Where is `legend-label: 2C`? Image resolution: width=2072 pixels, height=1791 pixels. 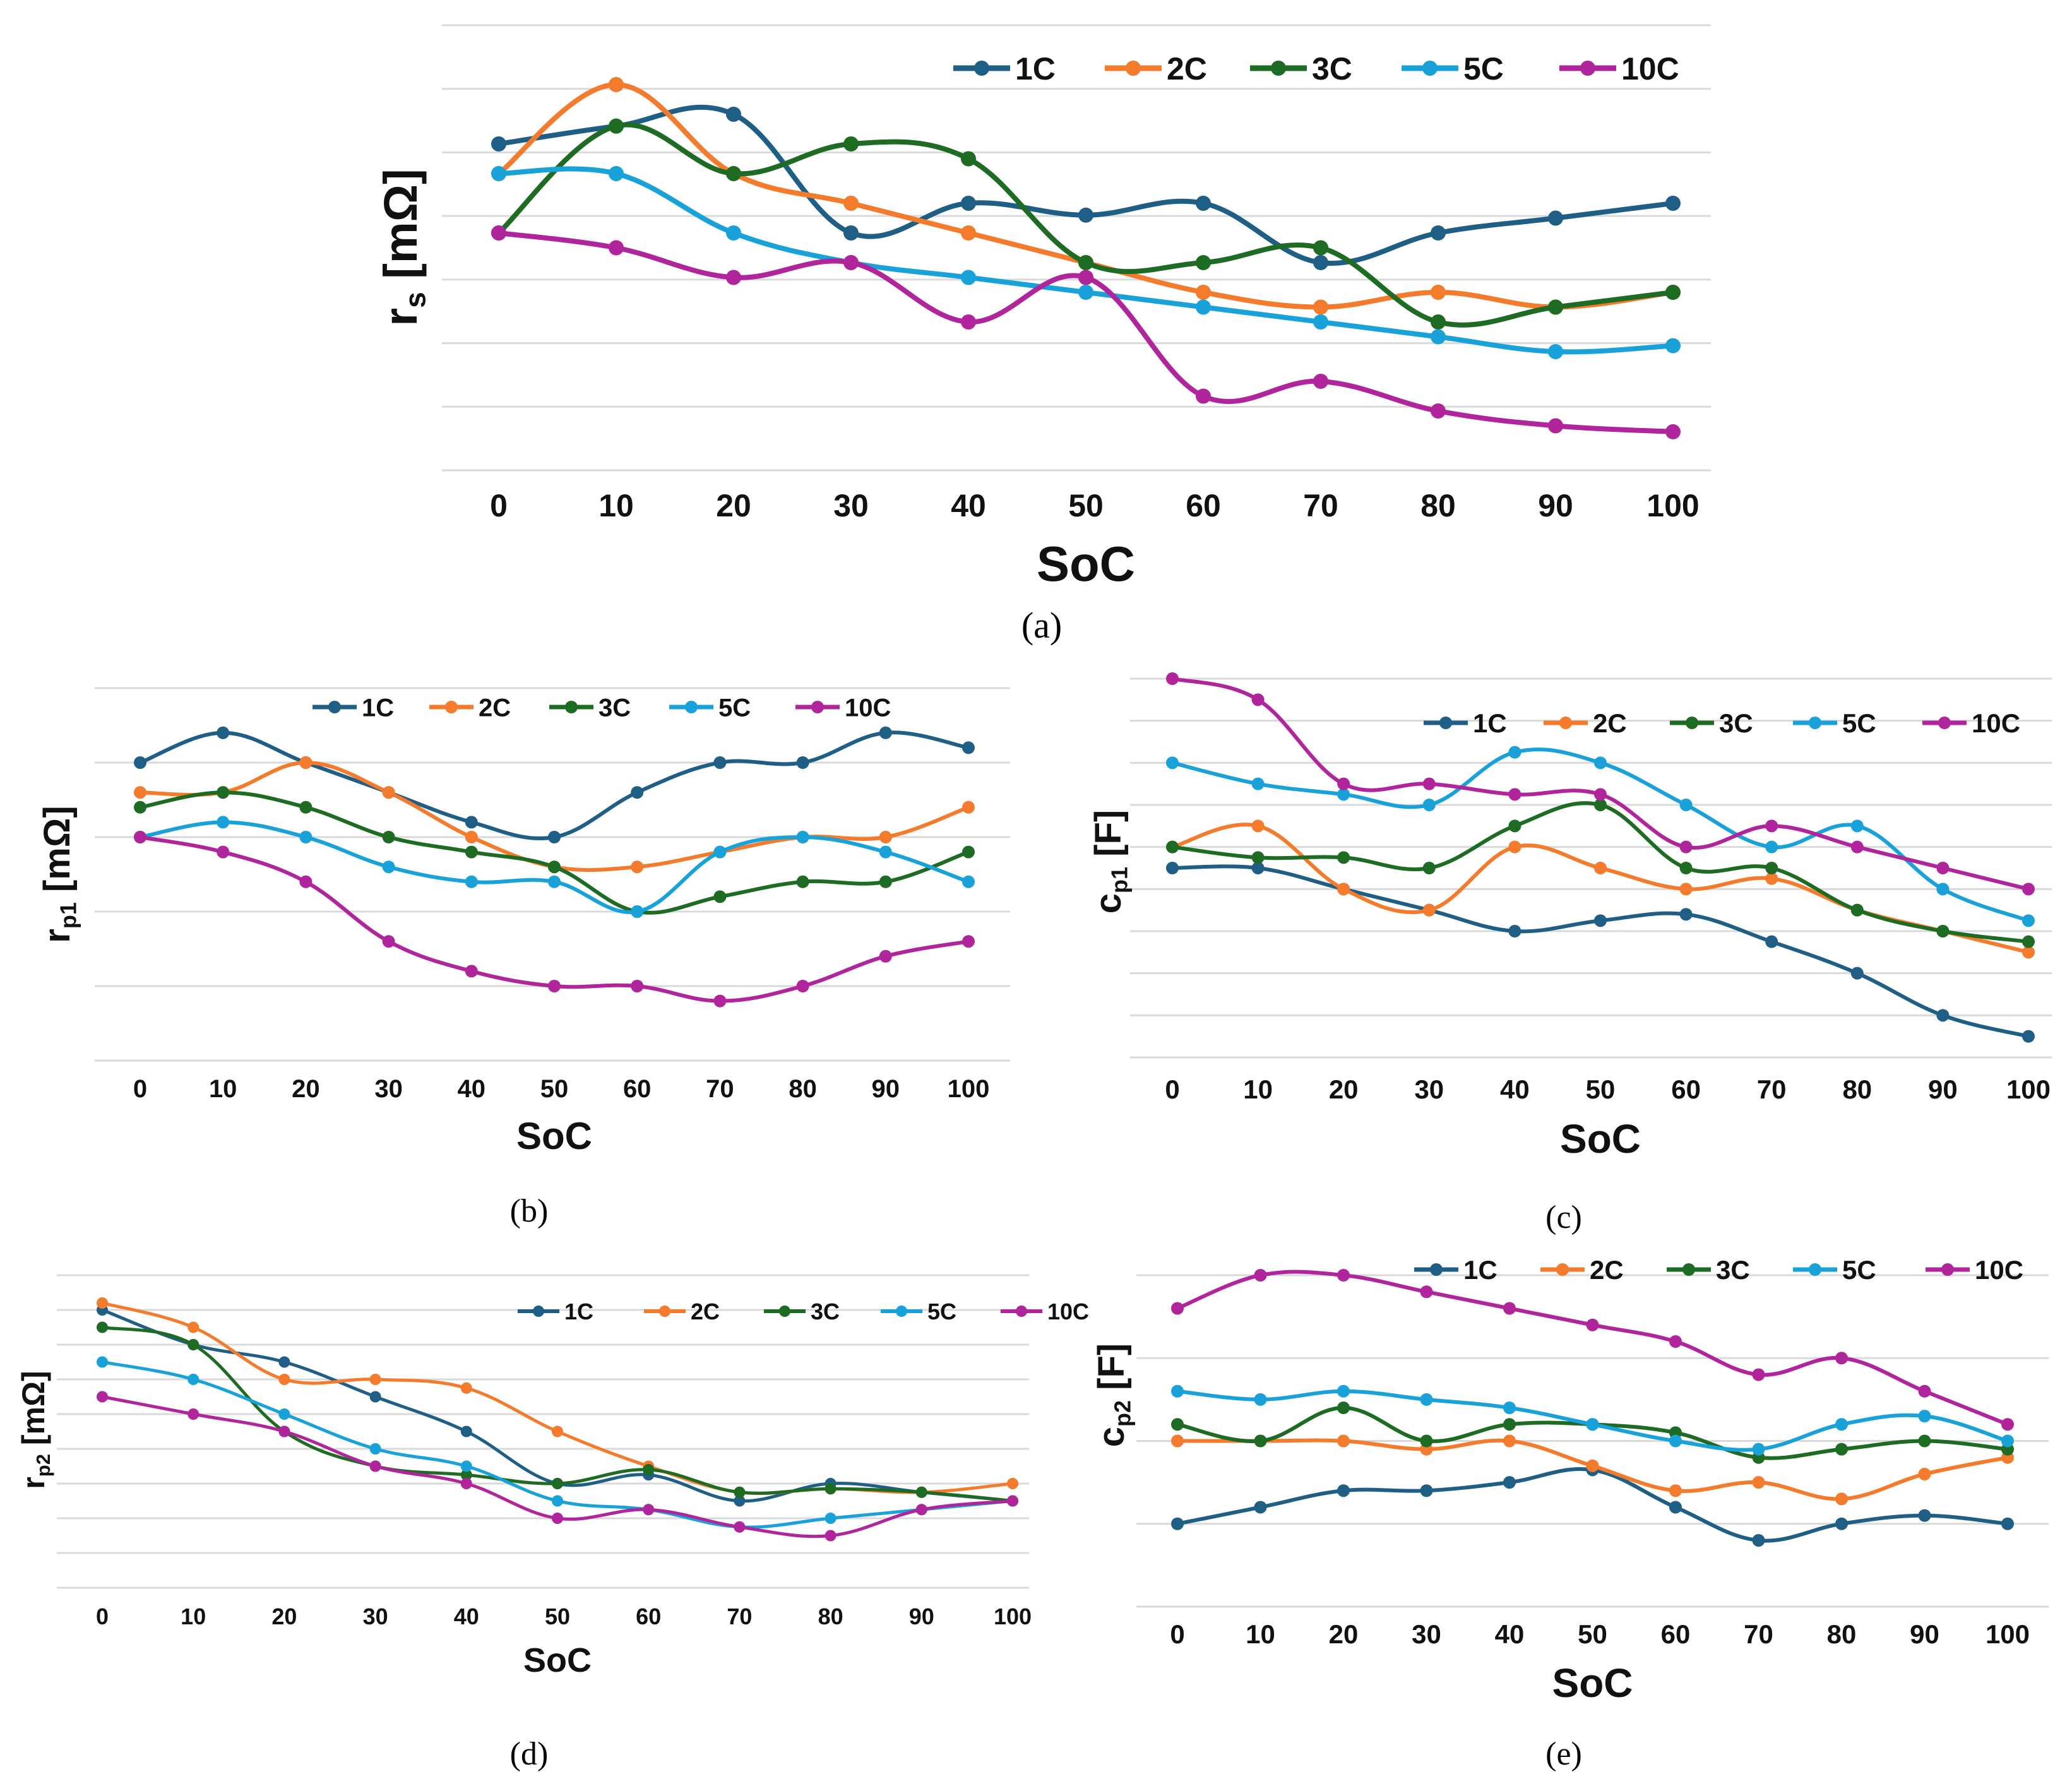
legend-label: 2C is located at coordinates (495, 708).